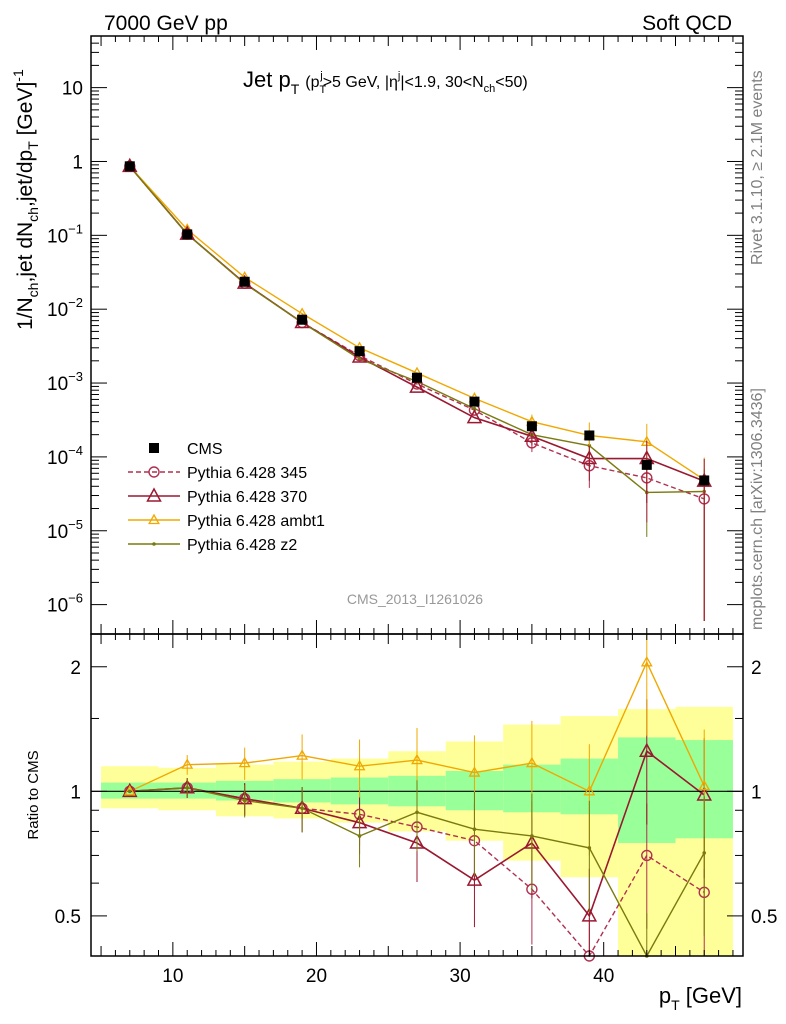 This screenshot has height=1024, width=786. Describe the element at coordinates (25, 199) in the screenshot. I see `main-y-label: 1/Nch,jet dNch,jet/dpT [GeV]-1` at that location.